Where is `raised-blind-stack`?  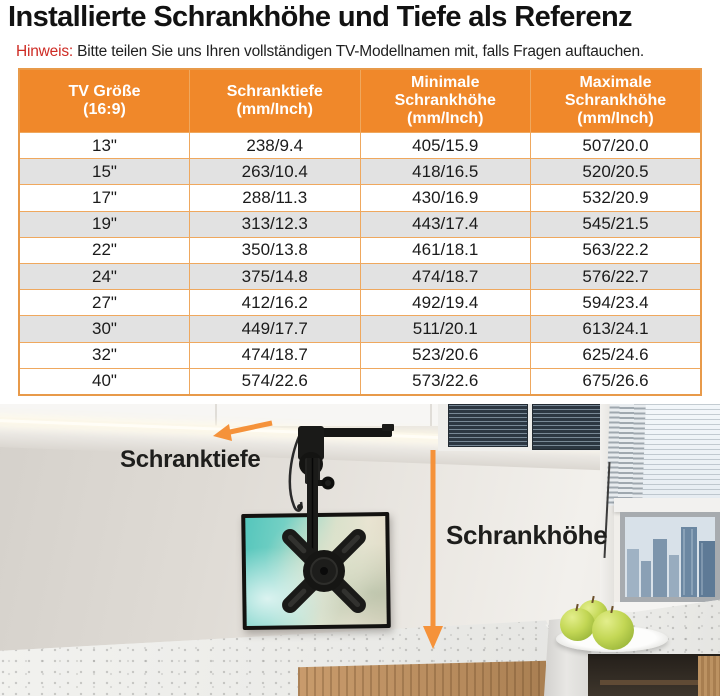
raised-blind-stack is located at coordinates (626, 455).